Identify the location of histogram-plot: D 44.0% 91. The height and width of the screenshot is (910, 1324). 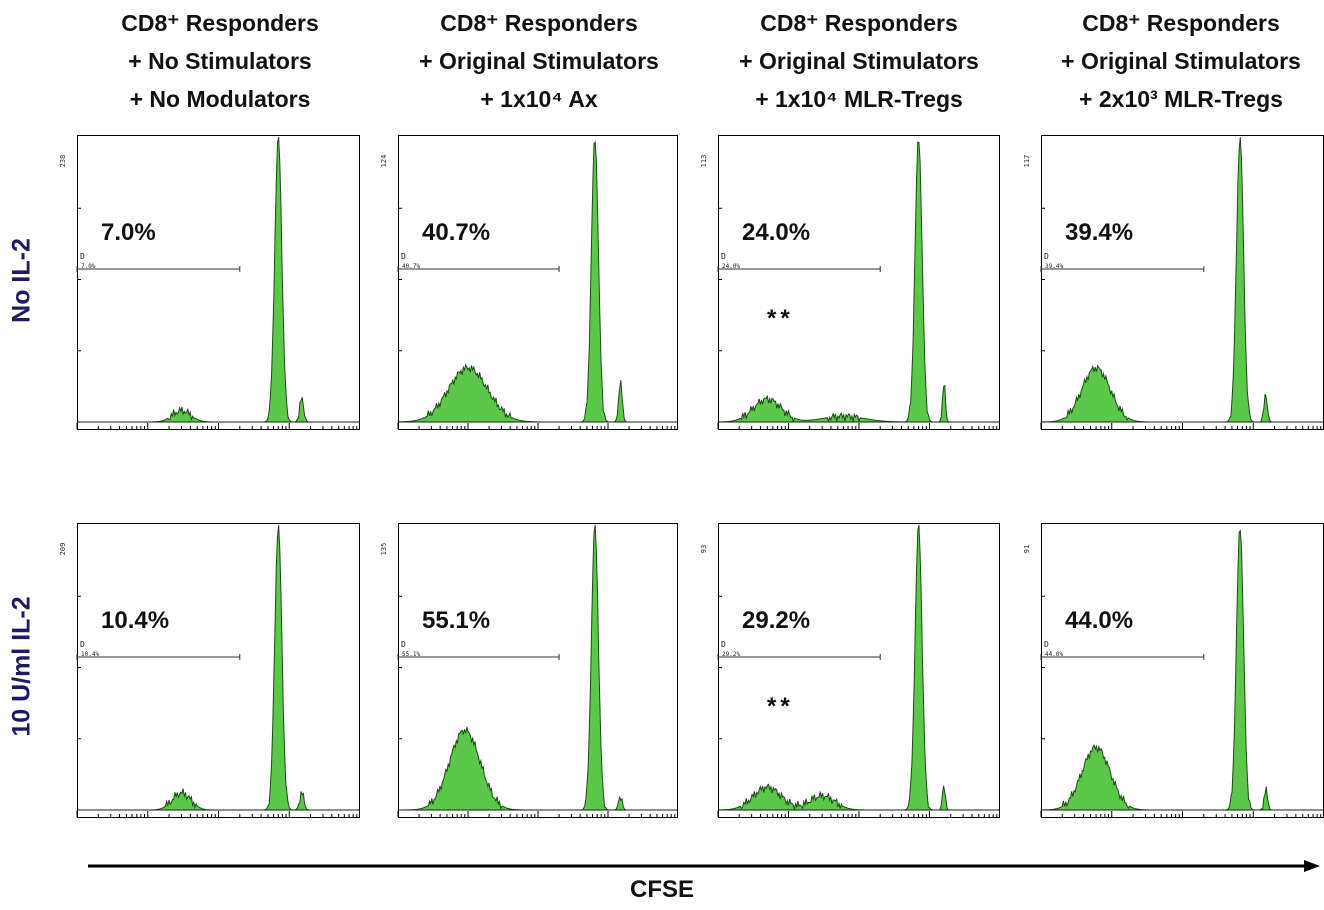
(1173, 670).